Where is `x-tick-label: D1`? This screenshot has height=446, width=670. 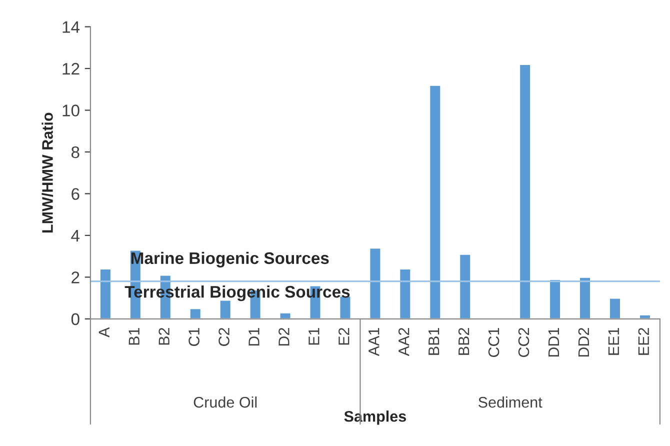 x-tick-label: D1 is located at coordinates (254, 337).